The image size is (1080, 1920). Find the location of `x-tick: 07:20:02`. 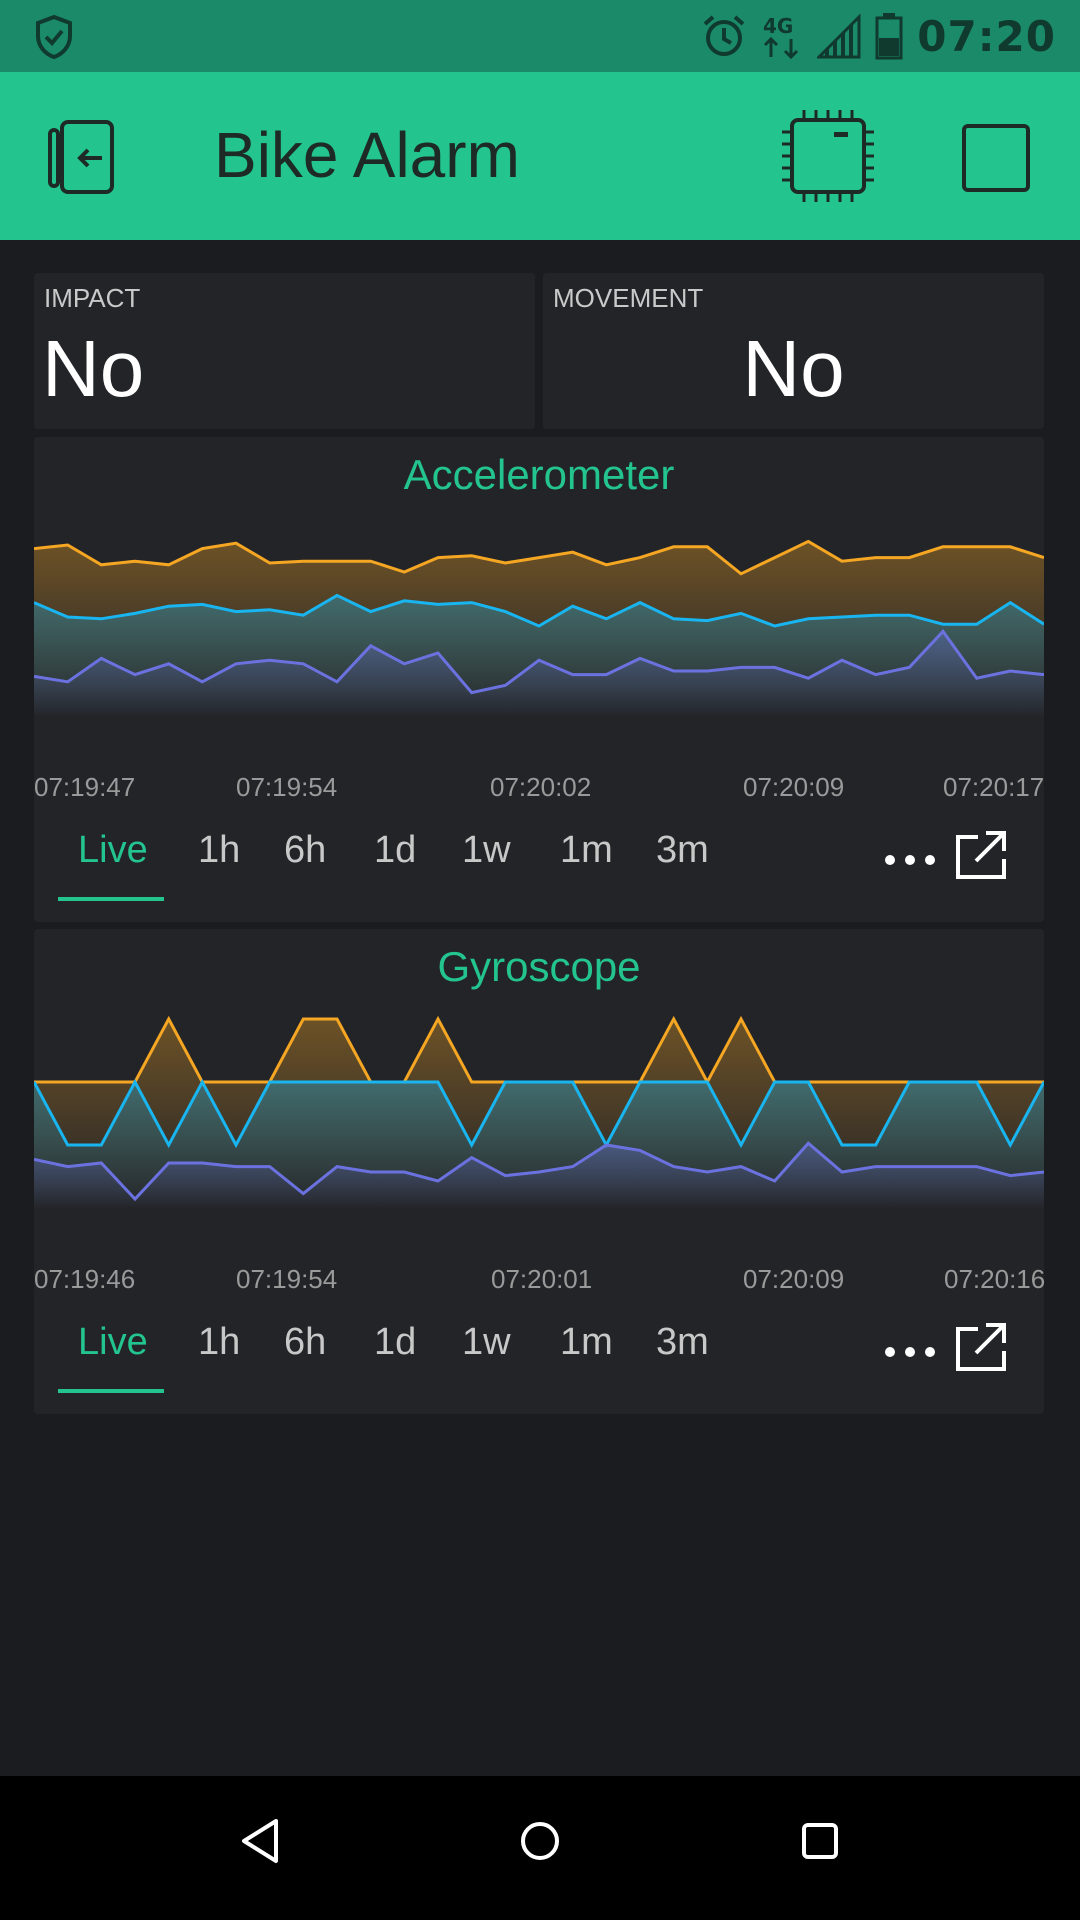

x-tick: 07:20:02 is located at coordinates (541, 787).